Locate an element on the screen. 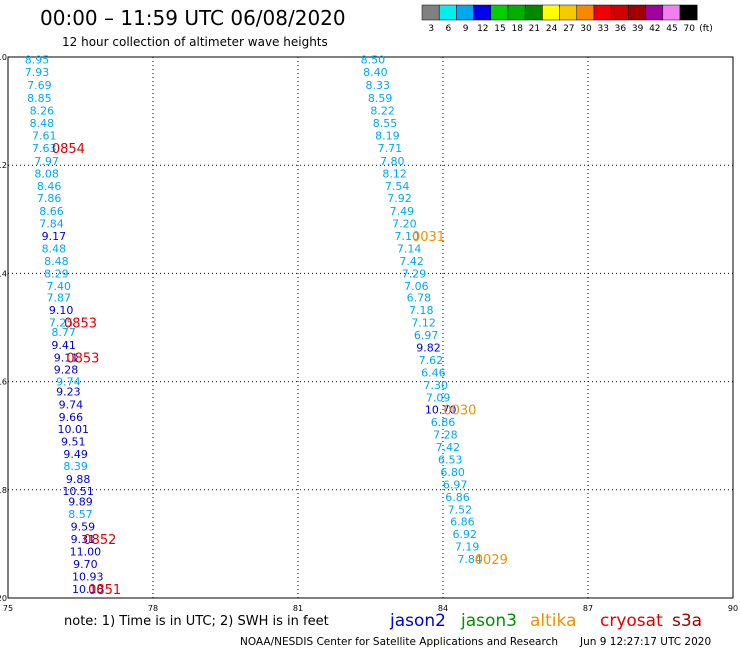  wave-height-label: 9.66 is located at coordinates (71, 417).